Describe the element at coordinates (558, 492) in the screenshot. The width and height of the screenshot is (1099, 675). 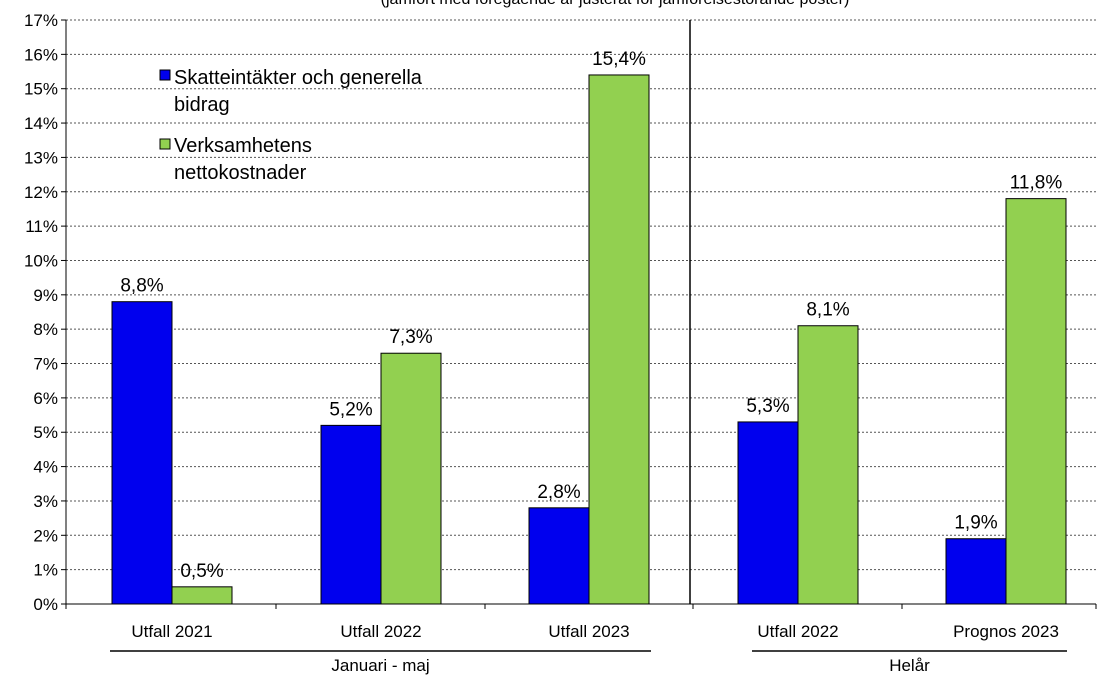
I see `data-label: 2,8%` at that location.